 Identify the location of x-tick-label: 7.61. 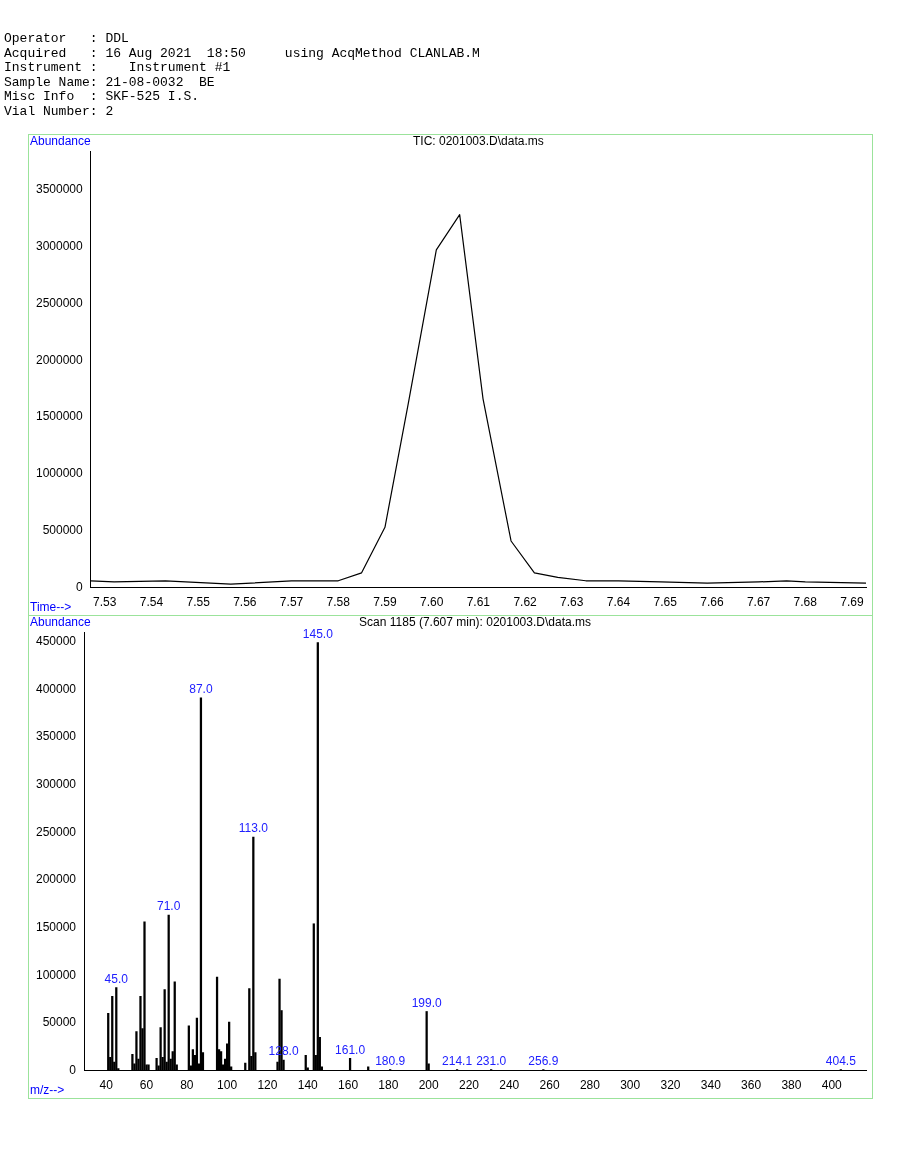
(478, 602).